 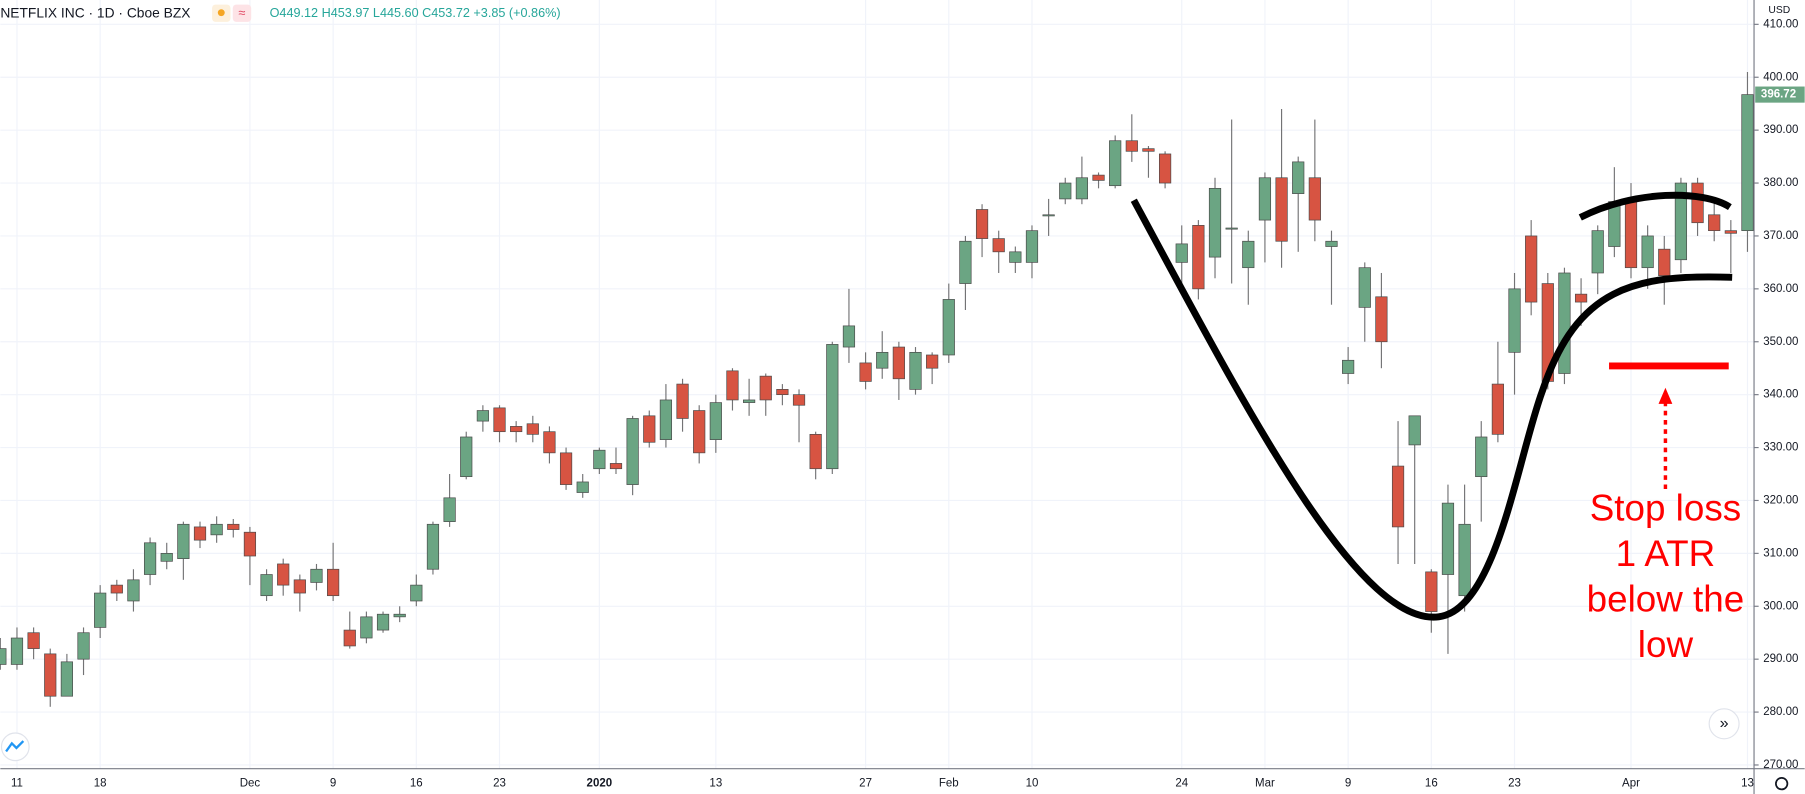 I want to click on scroll-button-glyph: », so click(x=1724, y=723).